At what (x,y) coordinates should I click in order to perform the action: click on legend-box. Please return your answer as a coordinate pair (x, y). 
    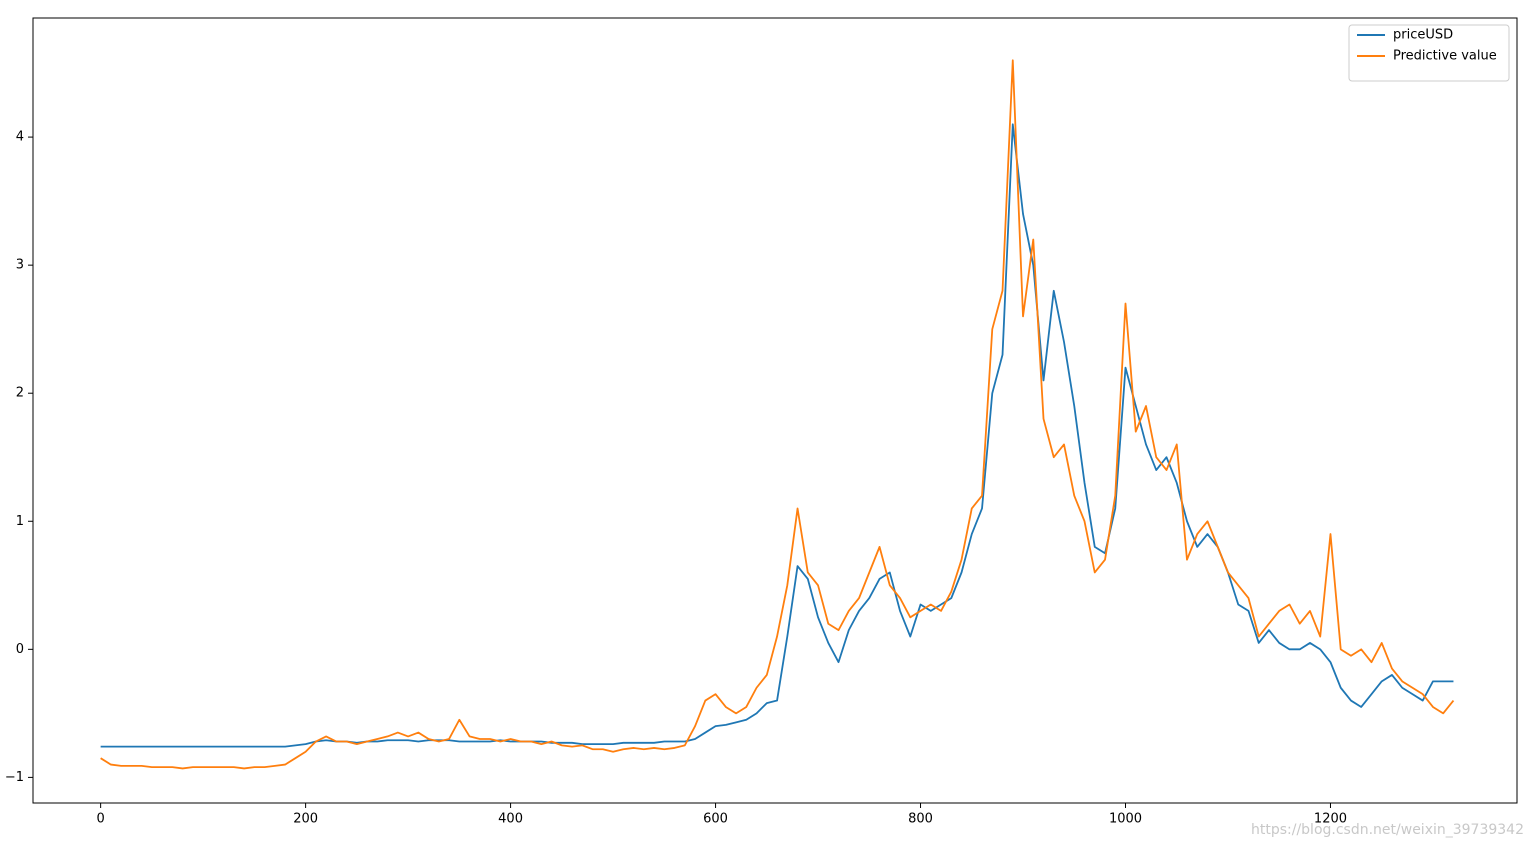
    Looking at the image, I should click on (1429, 53).